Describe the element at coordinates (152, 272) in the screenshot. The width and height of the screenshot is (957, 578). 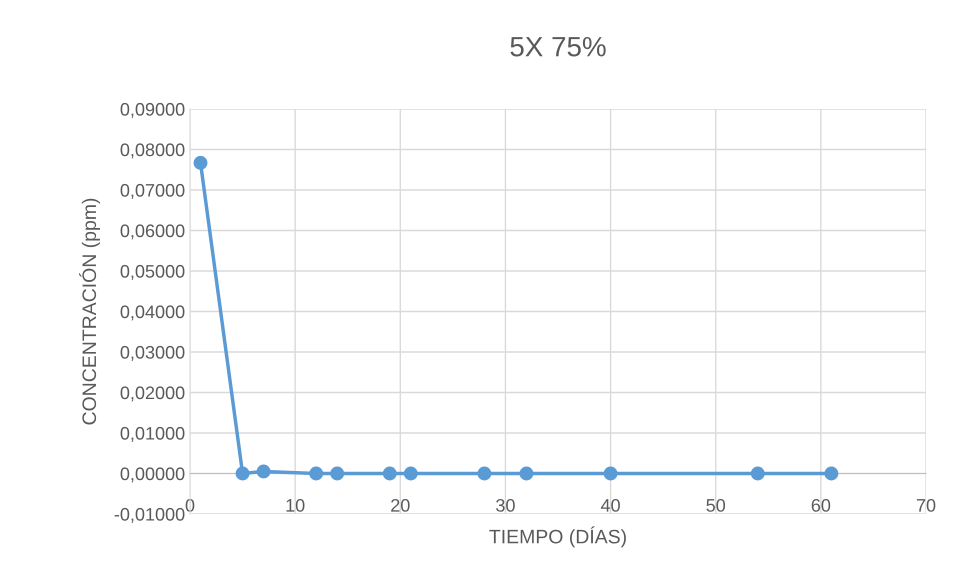
I see `y-tick-label: 0,05000` at that location.